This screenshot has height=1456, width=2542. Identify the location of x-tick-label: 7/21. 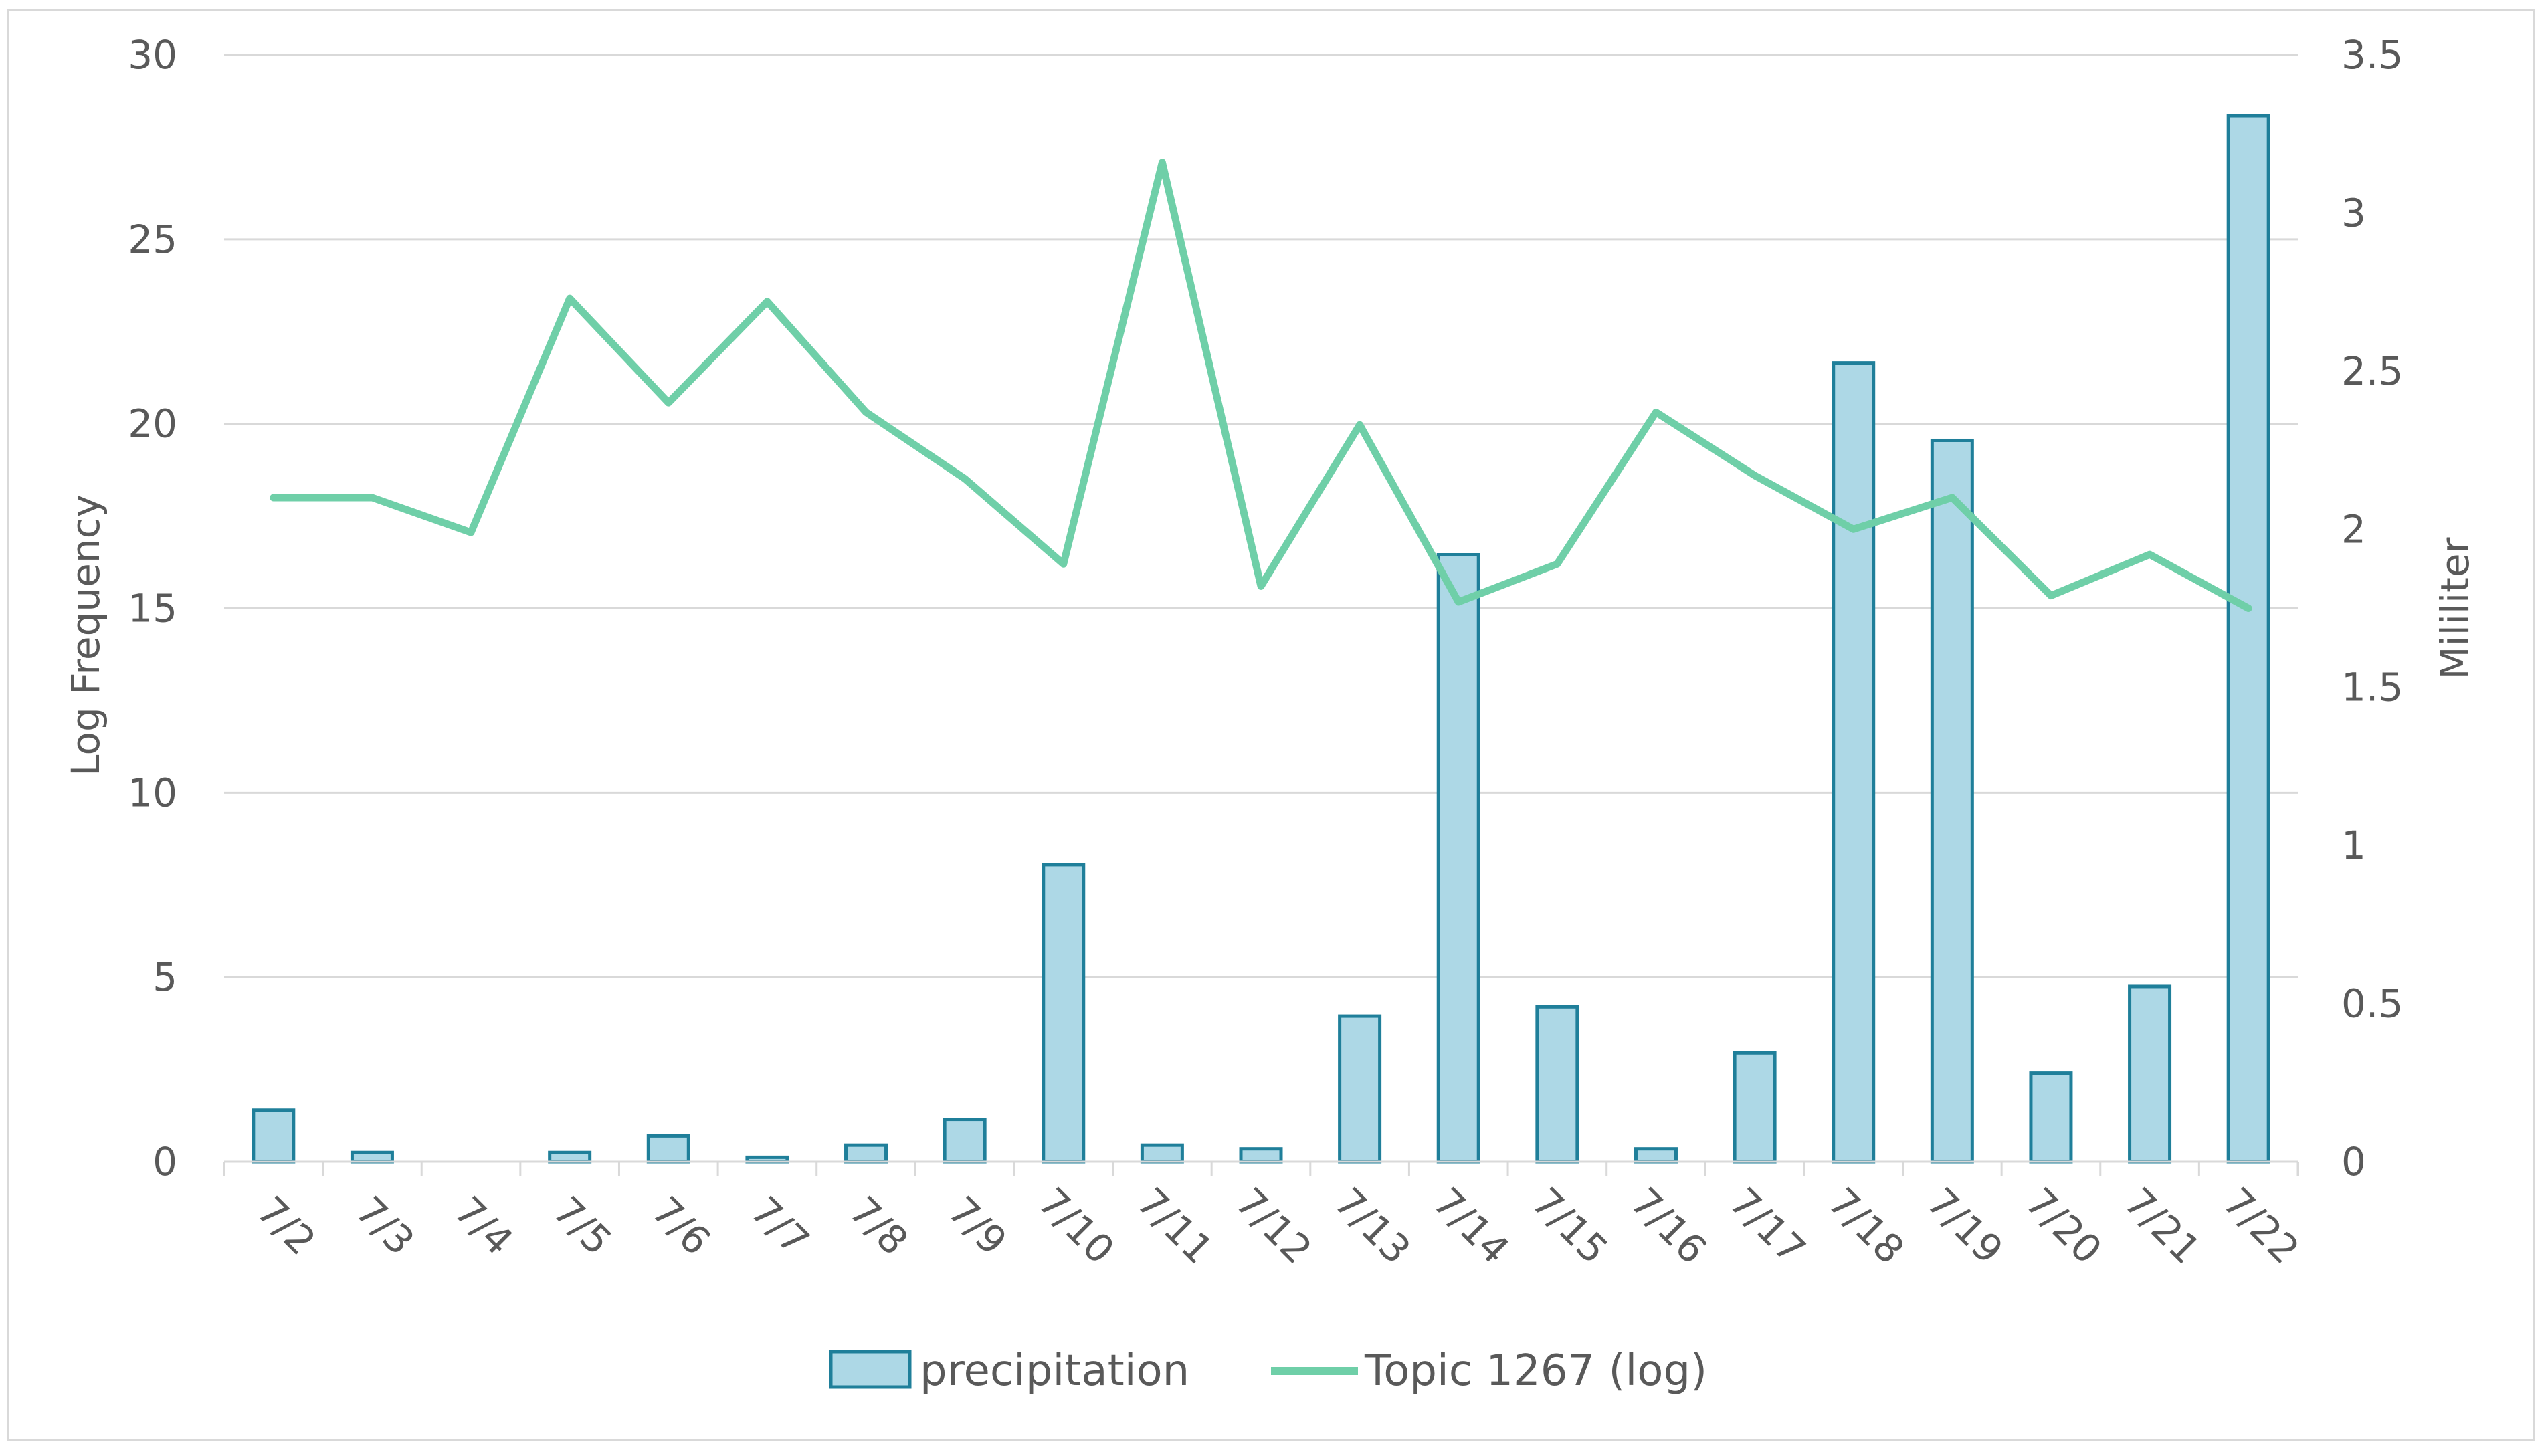
(2163, 1226).